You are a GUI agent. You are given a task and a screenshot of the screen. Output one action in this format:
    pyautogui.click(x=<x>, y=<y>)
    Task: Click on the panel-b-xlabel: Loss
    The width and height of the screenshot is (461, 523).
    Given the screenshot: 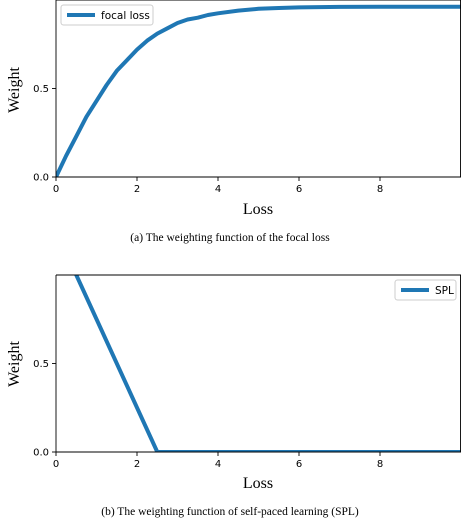 What is the action you would take?
    pyautogui.click(x=258, y=483)
    